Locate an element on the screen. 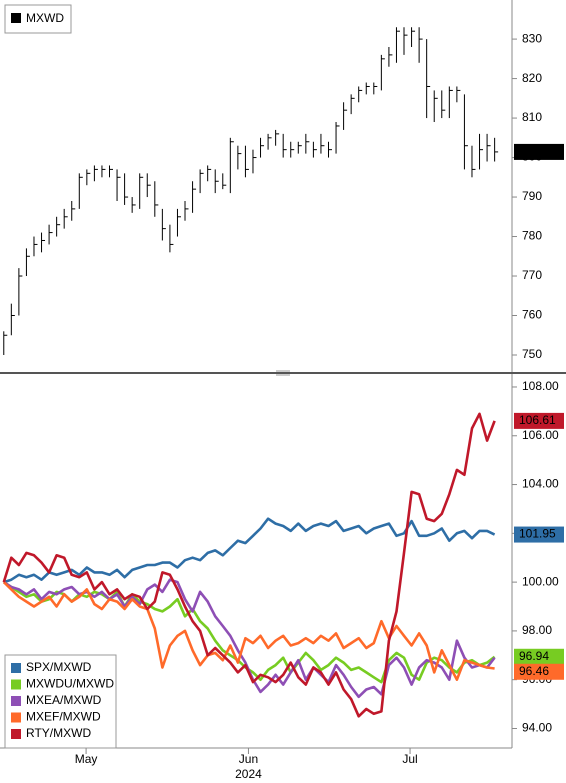  last-value-label: 106.61 is located at coordinates (537, 420).